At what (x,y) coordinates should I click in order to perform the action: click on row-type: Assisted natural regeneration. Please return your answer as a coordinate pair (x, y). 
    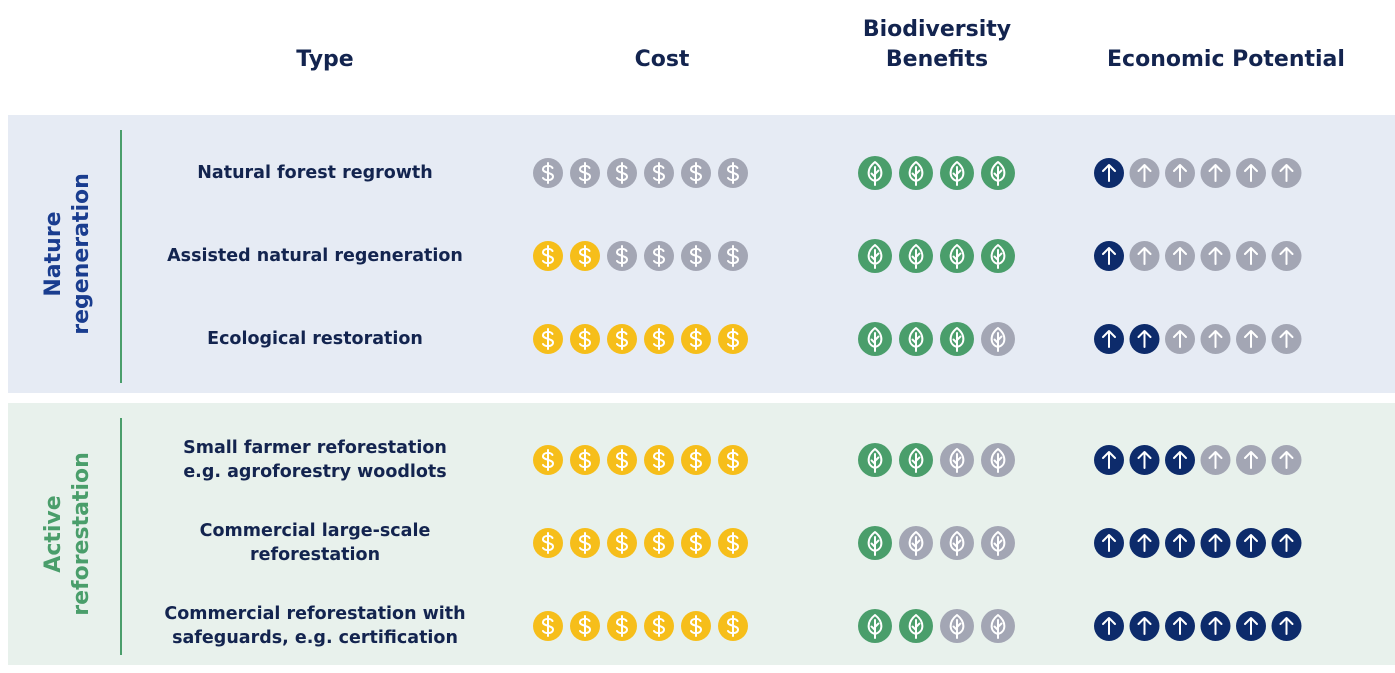
    Looking at the image, I should click on (315, 256).